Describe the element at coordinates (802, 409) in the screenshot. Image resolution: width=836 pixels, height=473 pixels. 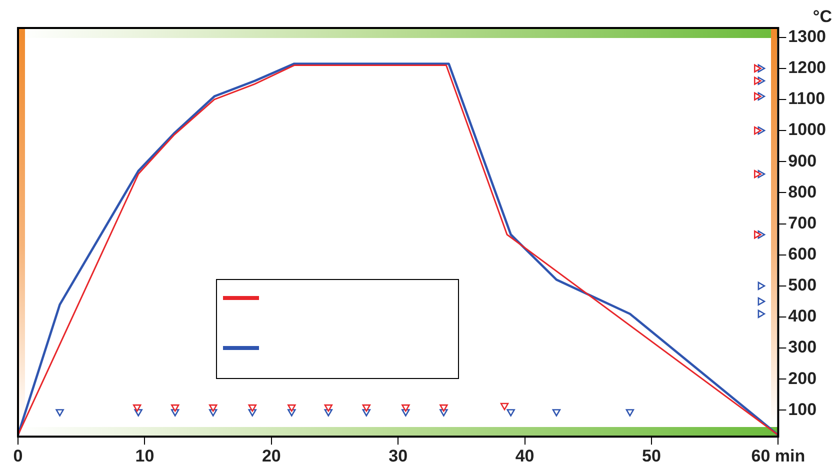
I see `y-tick-label: 100` at that location.